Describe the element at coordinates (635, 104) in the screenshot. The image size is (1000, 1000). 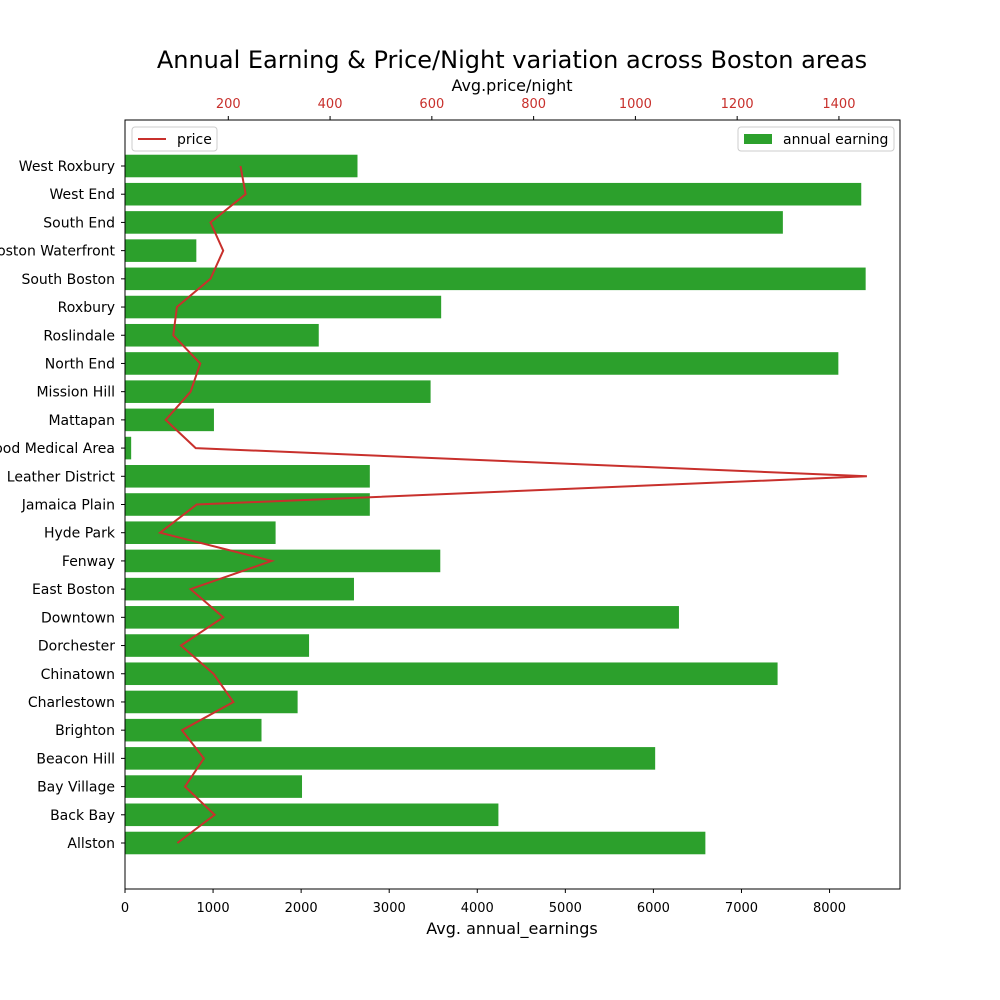
I see `x2-tick-label: 1000` at that location.